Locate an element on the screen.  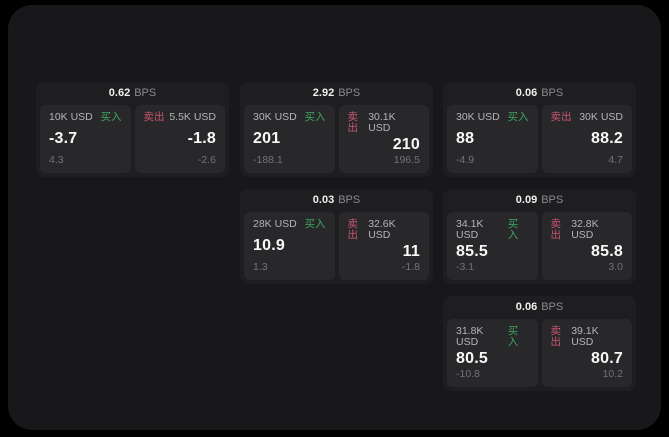
buy-tile: 30K USD 买入 88 -4.9 is located at coordinates (492, 139).